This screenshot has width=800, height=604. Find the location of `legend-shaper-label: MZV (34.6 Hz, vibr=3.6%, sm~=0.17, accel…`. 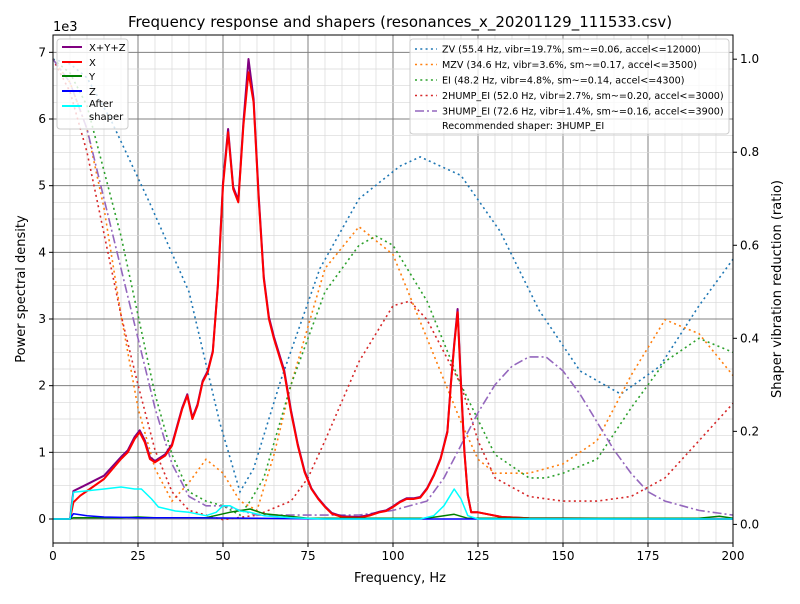

legend-shaper-label: MZV (34.6 Hz, vibr=3.6%, sm~=0.17, accel… is located at coordinates (569, 65).